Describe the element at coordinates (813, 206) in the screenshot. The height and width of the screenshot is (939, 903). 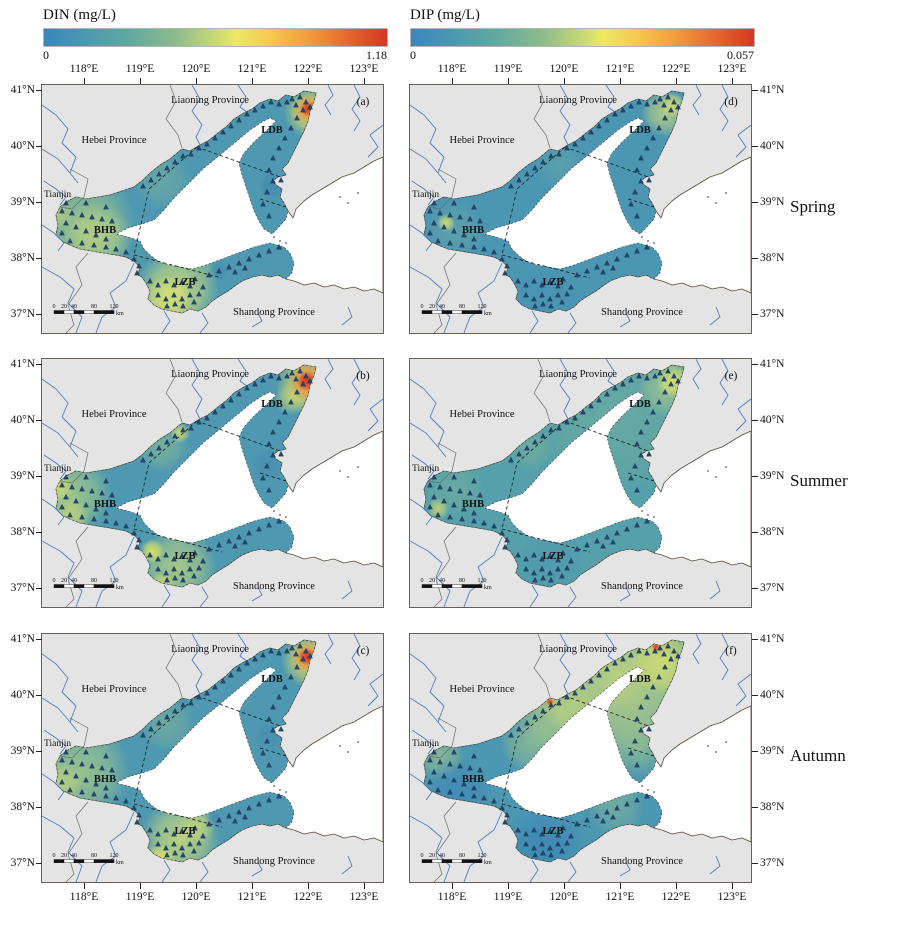
I see `season-label-0: Spring` at that location.